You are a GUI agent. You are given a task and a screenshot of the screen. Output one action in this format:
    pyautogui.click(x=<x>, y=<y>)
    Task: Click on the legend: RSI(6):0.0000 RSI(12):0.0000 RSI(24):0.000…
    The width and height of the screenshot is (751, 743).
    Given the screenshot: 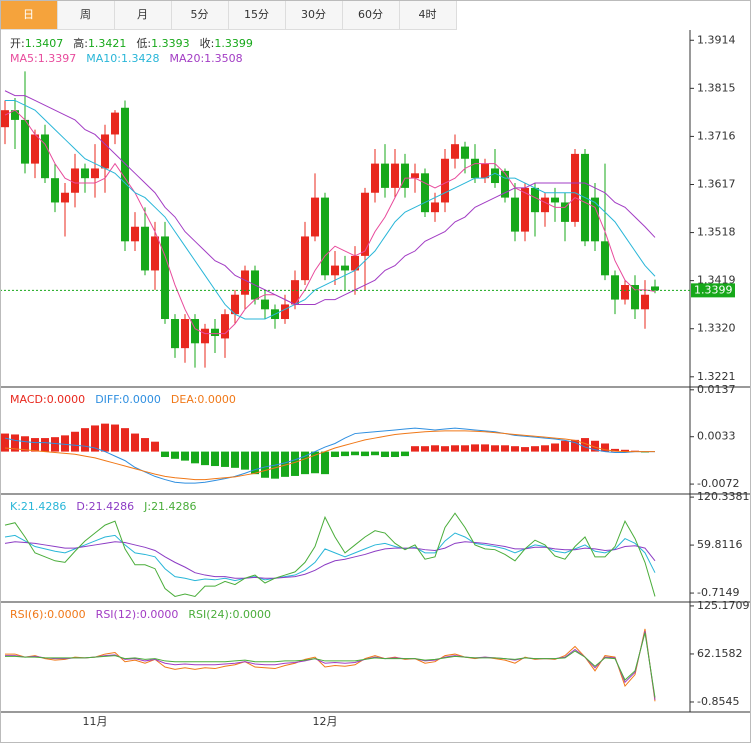 What is the action you would take?
    pyautogui.click(x=140, y=614)
    